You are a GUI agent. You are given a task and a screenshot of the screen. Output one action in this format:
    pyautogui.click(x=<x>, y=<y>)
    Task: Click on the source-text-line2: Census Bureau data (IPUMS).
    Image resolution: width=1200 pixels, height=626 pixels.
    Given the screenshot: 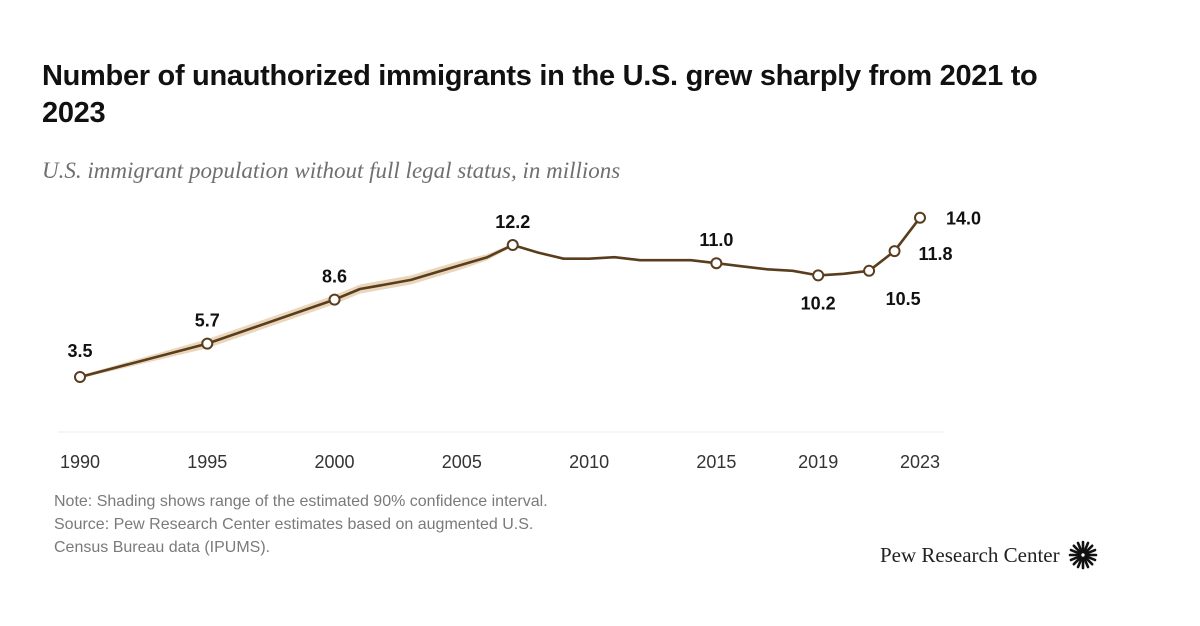 What is the action you would take?
    pyautogui.click(x=162, y=547)
    